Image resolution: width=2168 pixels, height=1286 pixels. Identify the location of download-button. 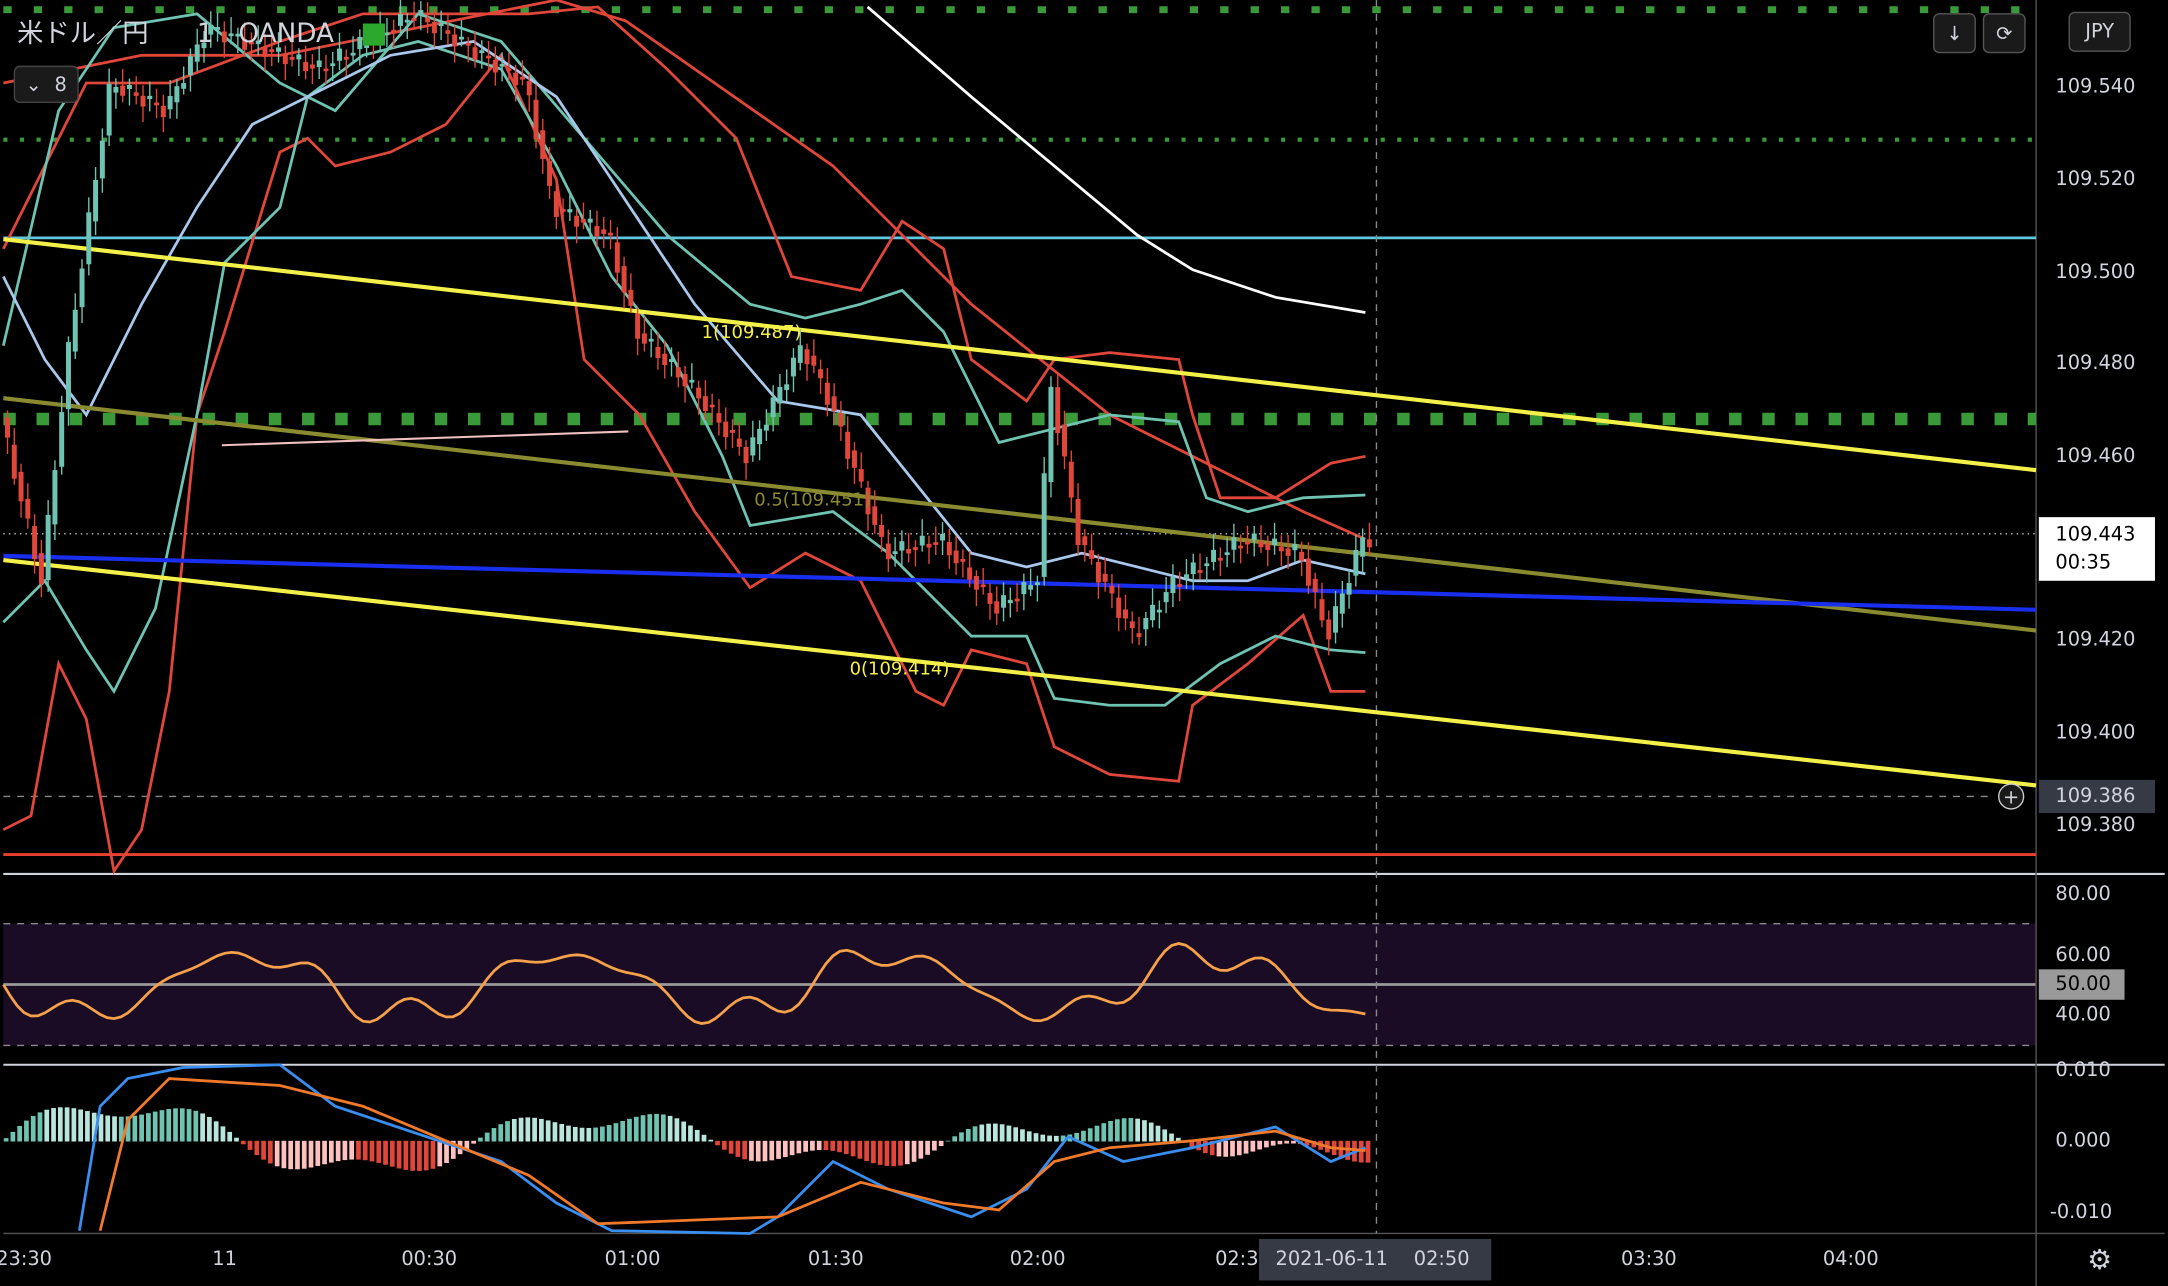
(1954, 33).